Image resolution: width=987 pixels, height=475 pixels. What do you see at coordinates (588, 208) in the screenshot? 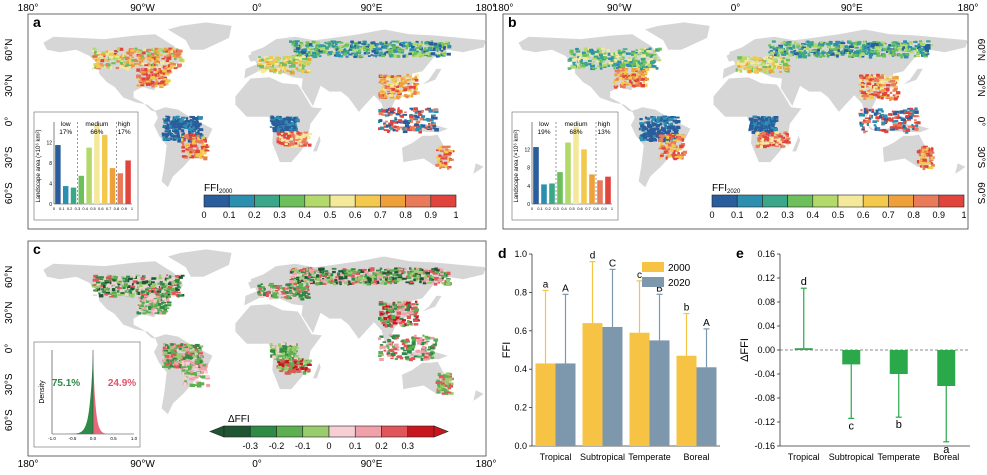
I see `inset-x-tick: 0.7` at bounding box center [588, 208].